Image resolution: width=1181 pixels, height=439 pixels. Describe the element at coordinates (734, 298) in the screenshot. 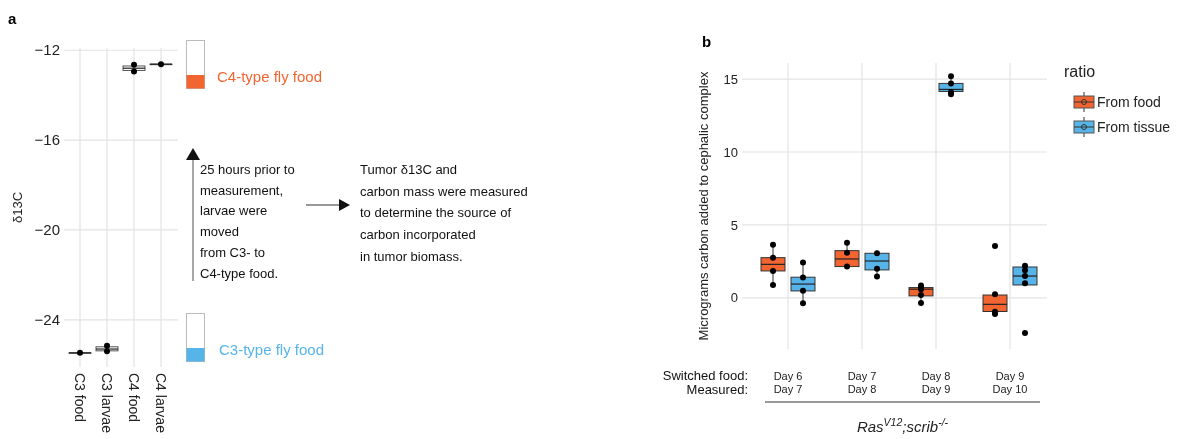

I see `y-tick-label: 0` at that location.